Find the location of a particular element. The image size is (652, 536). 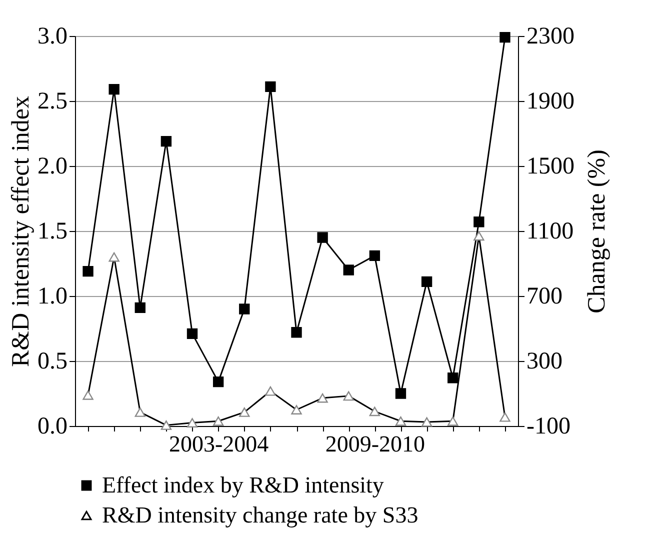

x-tick-label: 2009-2010 is located at coordinates (375, 444).